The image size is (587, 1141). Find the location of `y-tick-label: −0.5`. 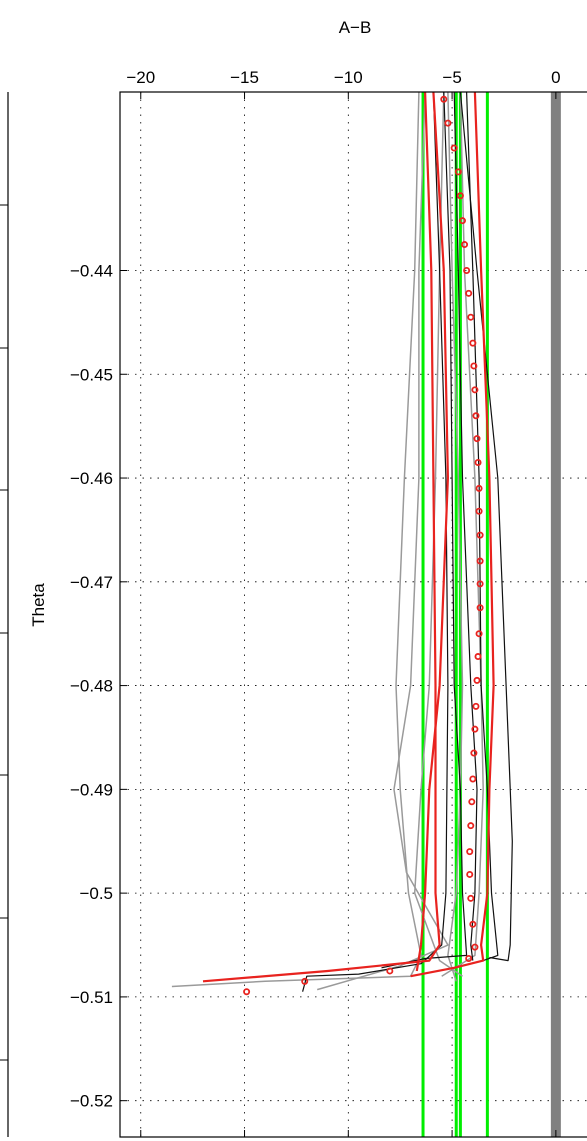

y-tick-label: −0.5 is located at coordinates (96, 893).